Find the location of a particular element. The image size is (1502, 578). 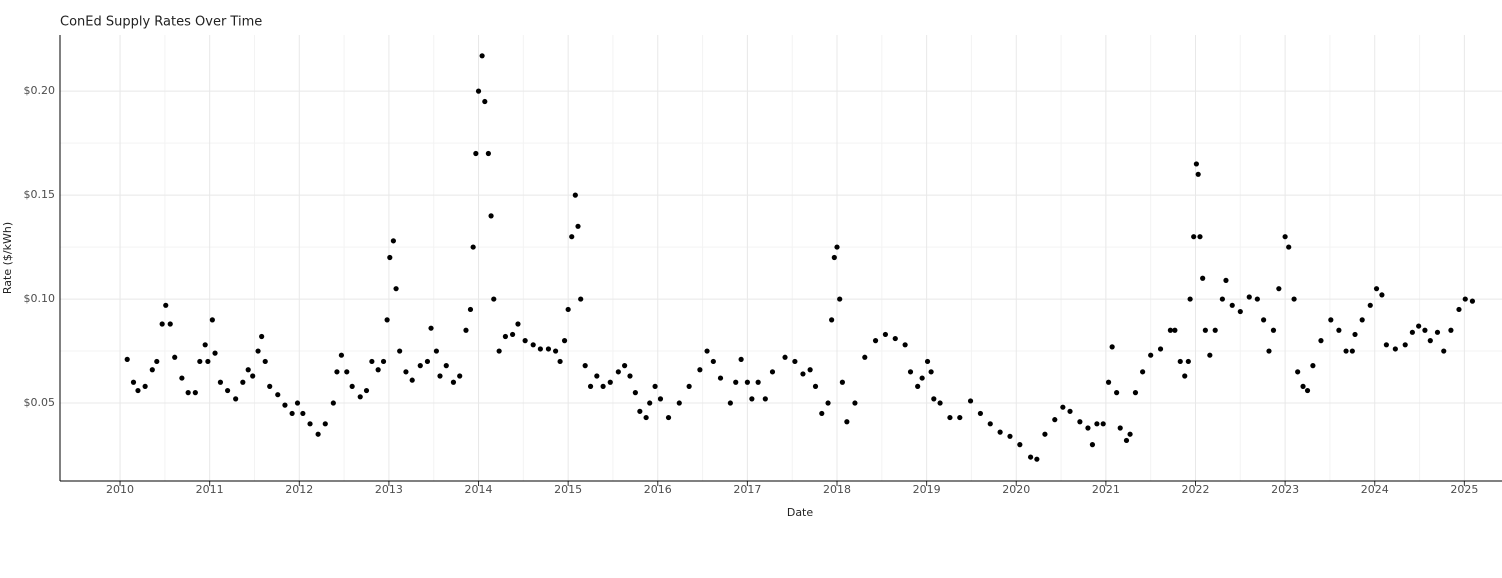

x-tick-label: 2021 is located at coordinates (1106, 489).